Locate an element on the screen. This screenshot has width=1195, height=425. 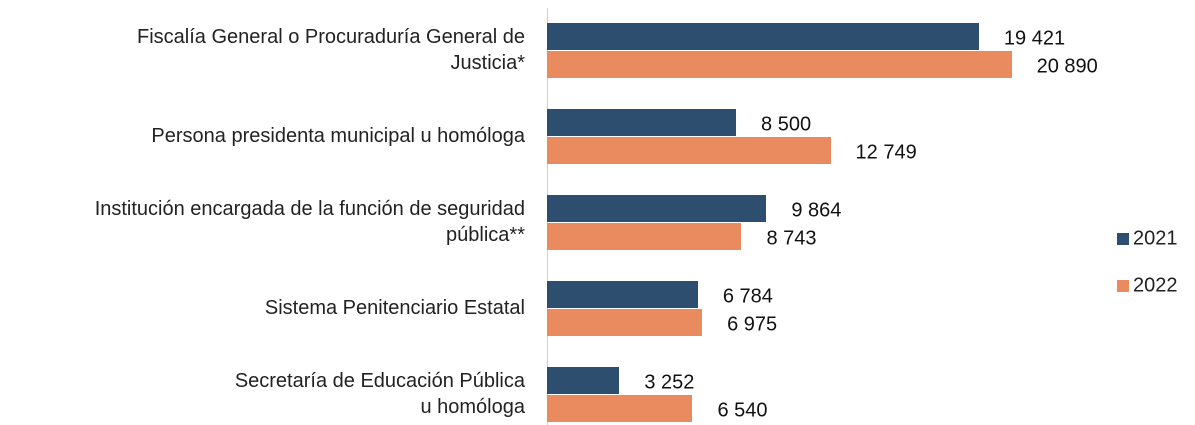
legend-label: 2022 is located at coordinates (1155, 285).